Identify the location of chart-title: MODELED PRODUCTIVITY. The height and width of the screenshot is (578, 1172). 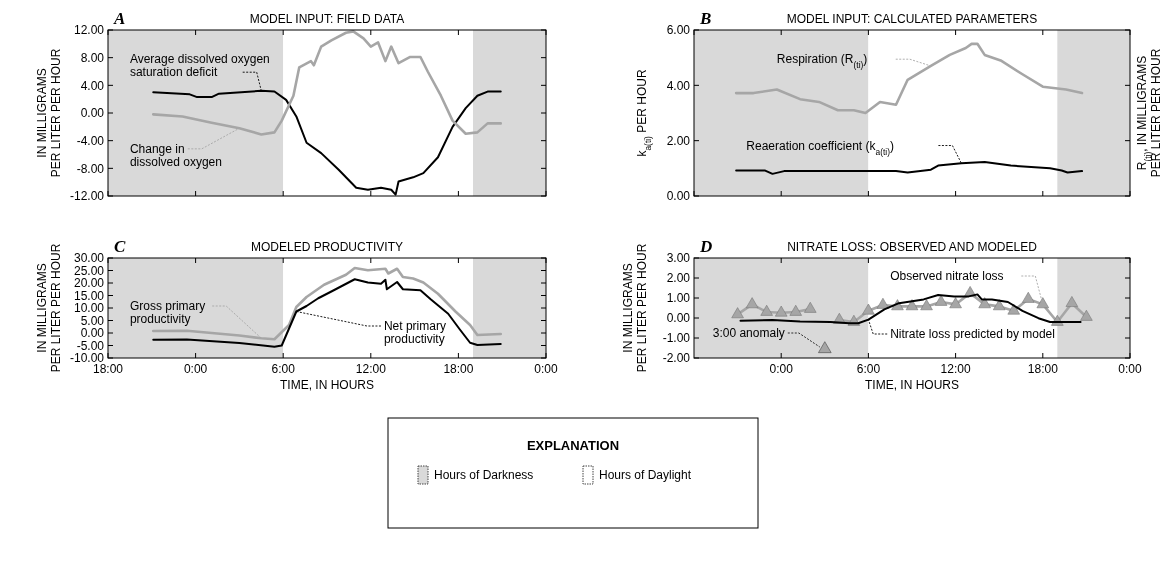
(327, 247).